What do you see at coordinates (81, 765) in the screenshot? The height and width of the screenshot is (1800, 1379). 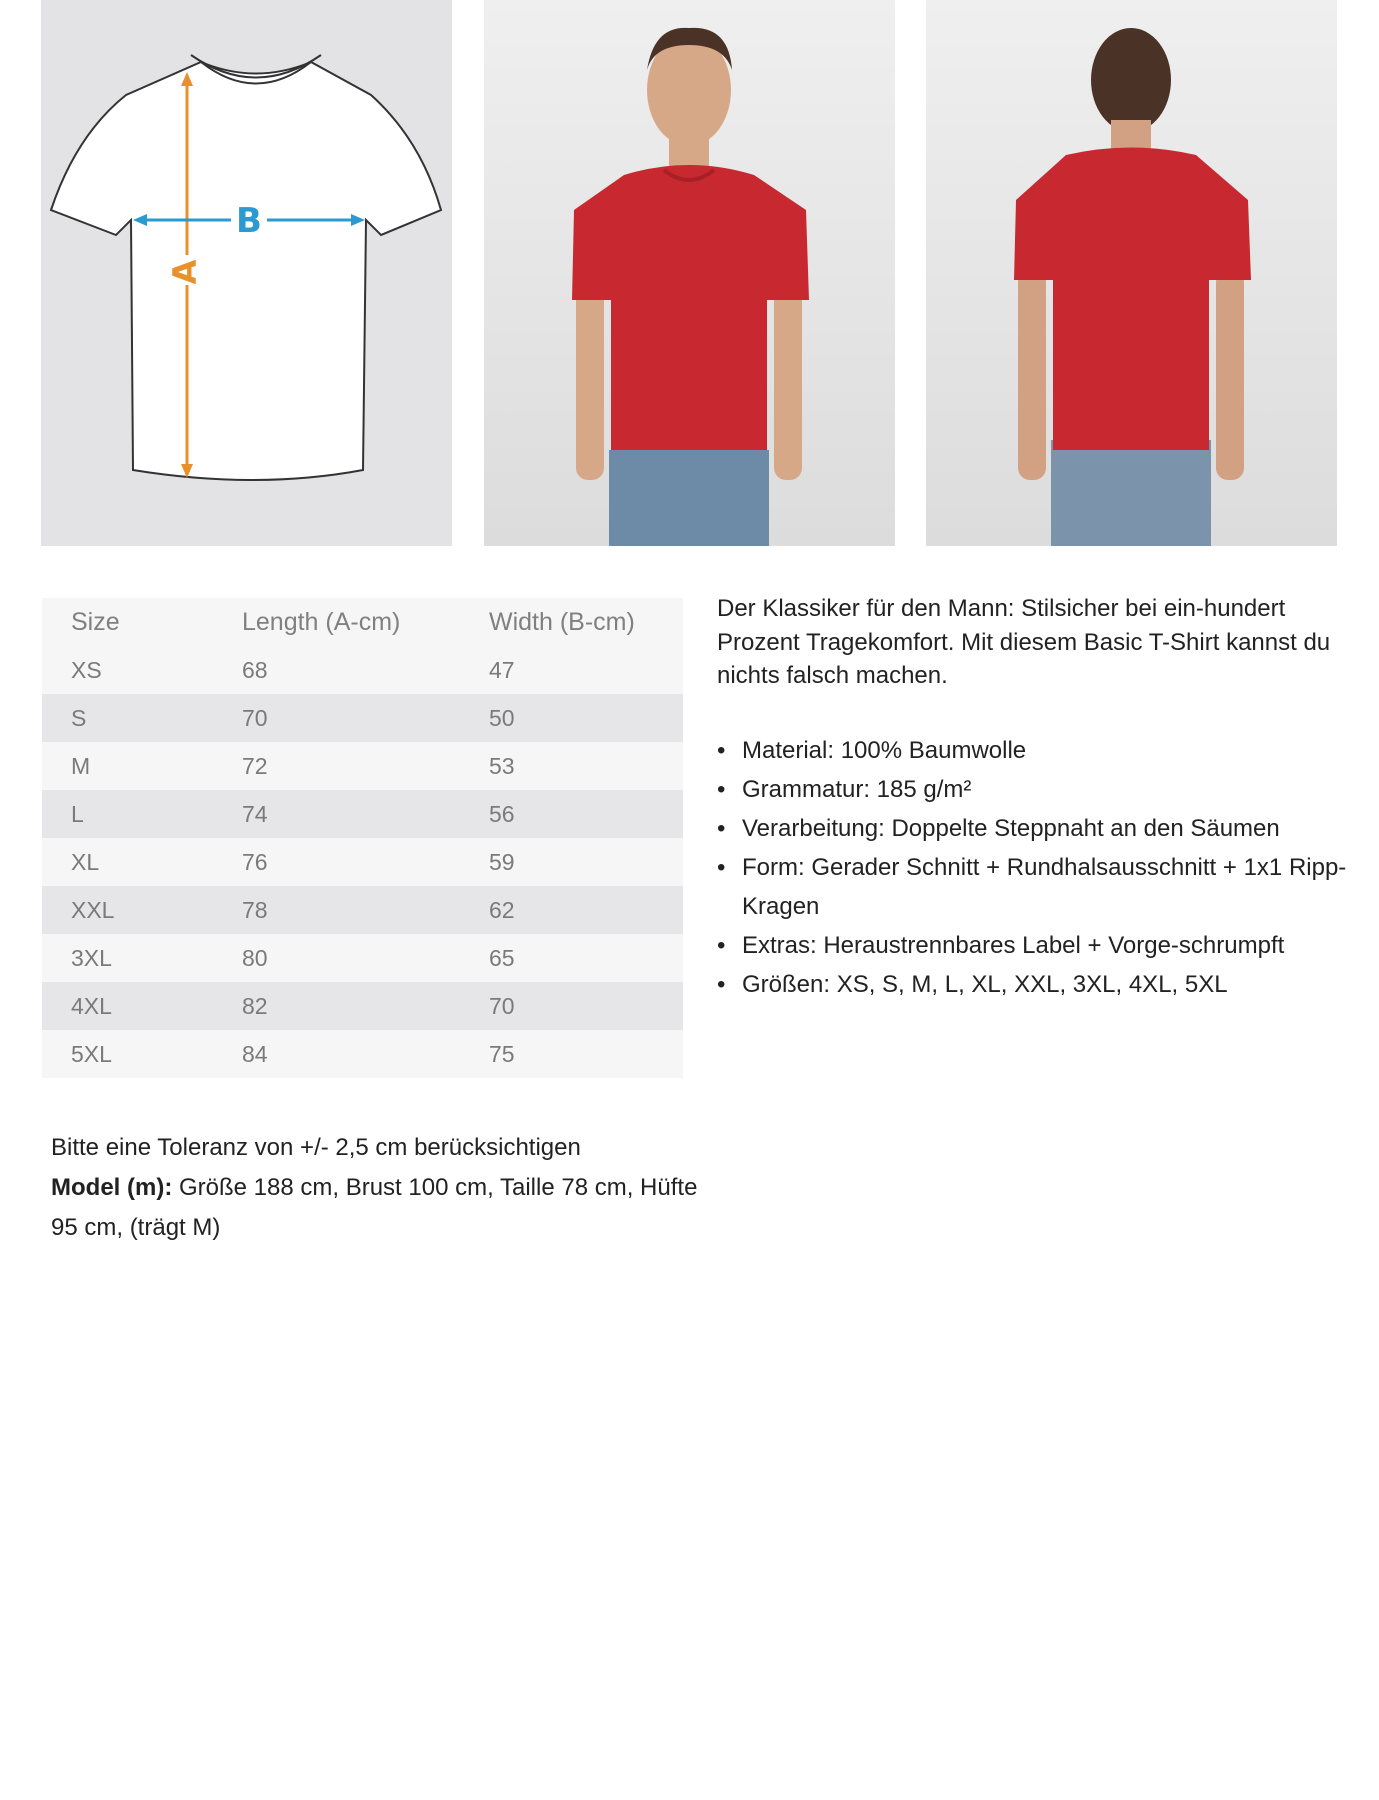 I see `size-cell: M` at bounding box center [81, 765].